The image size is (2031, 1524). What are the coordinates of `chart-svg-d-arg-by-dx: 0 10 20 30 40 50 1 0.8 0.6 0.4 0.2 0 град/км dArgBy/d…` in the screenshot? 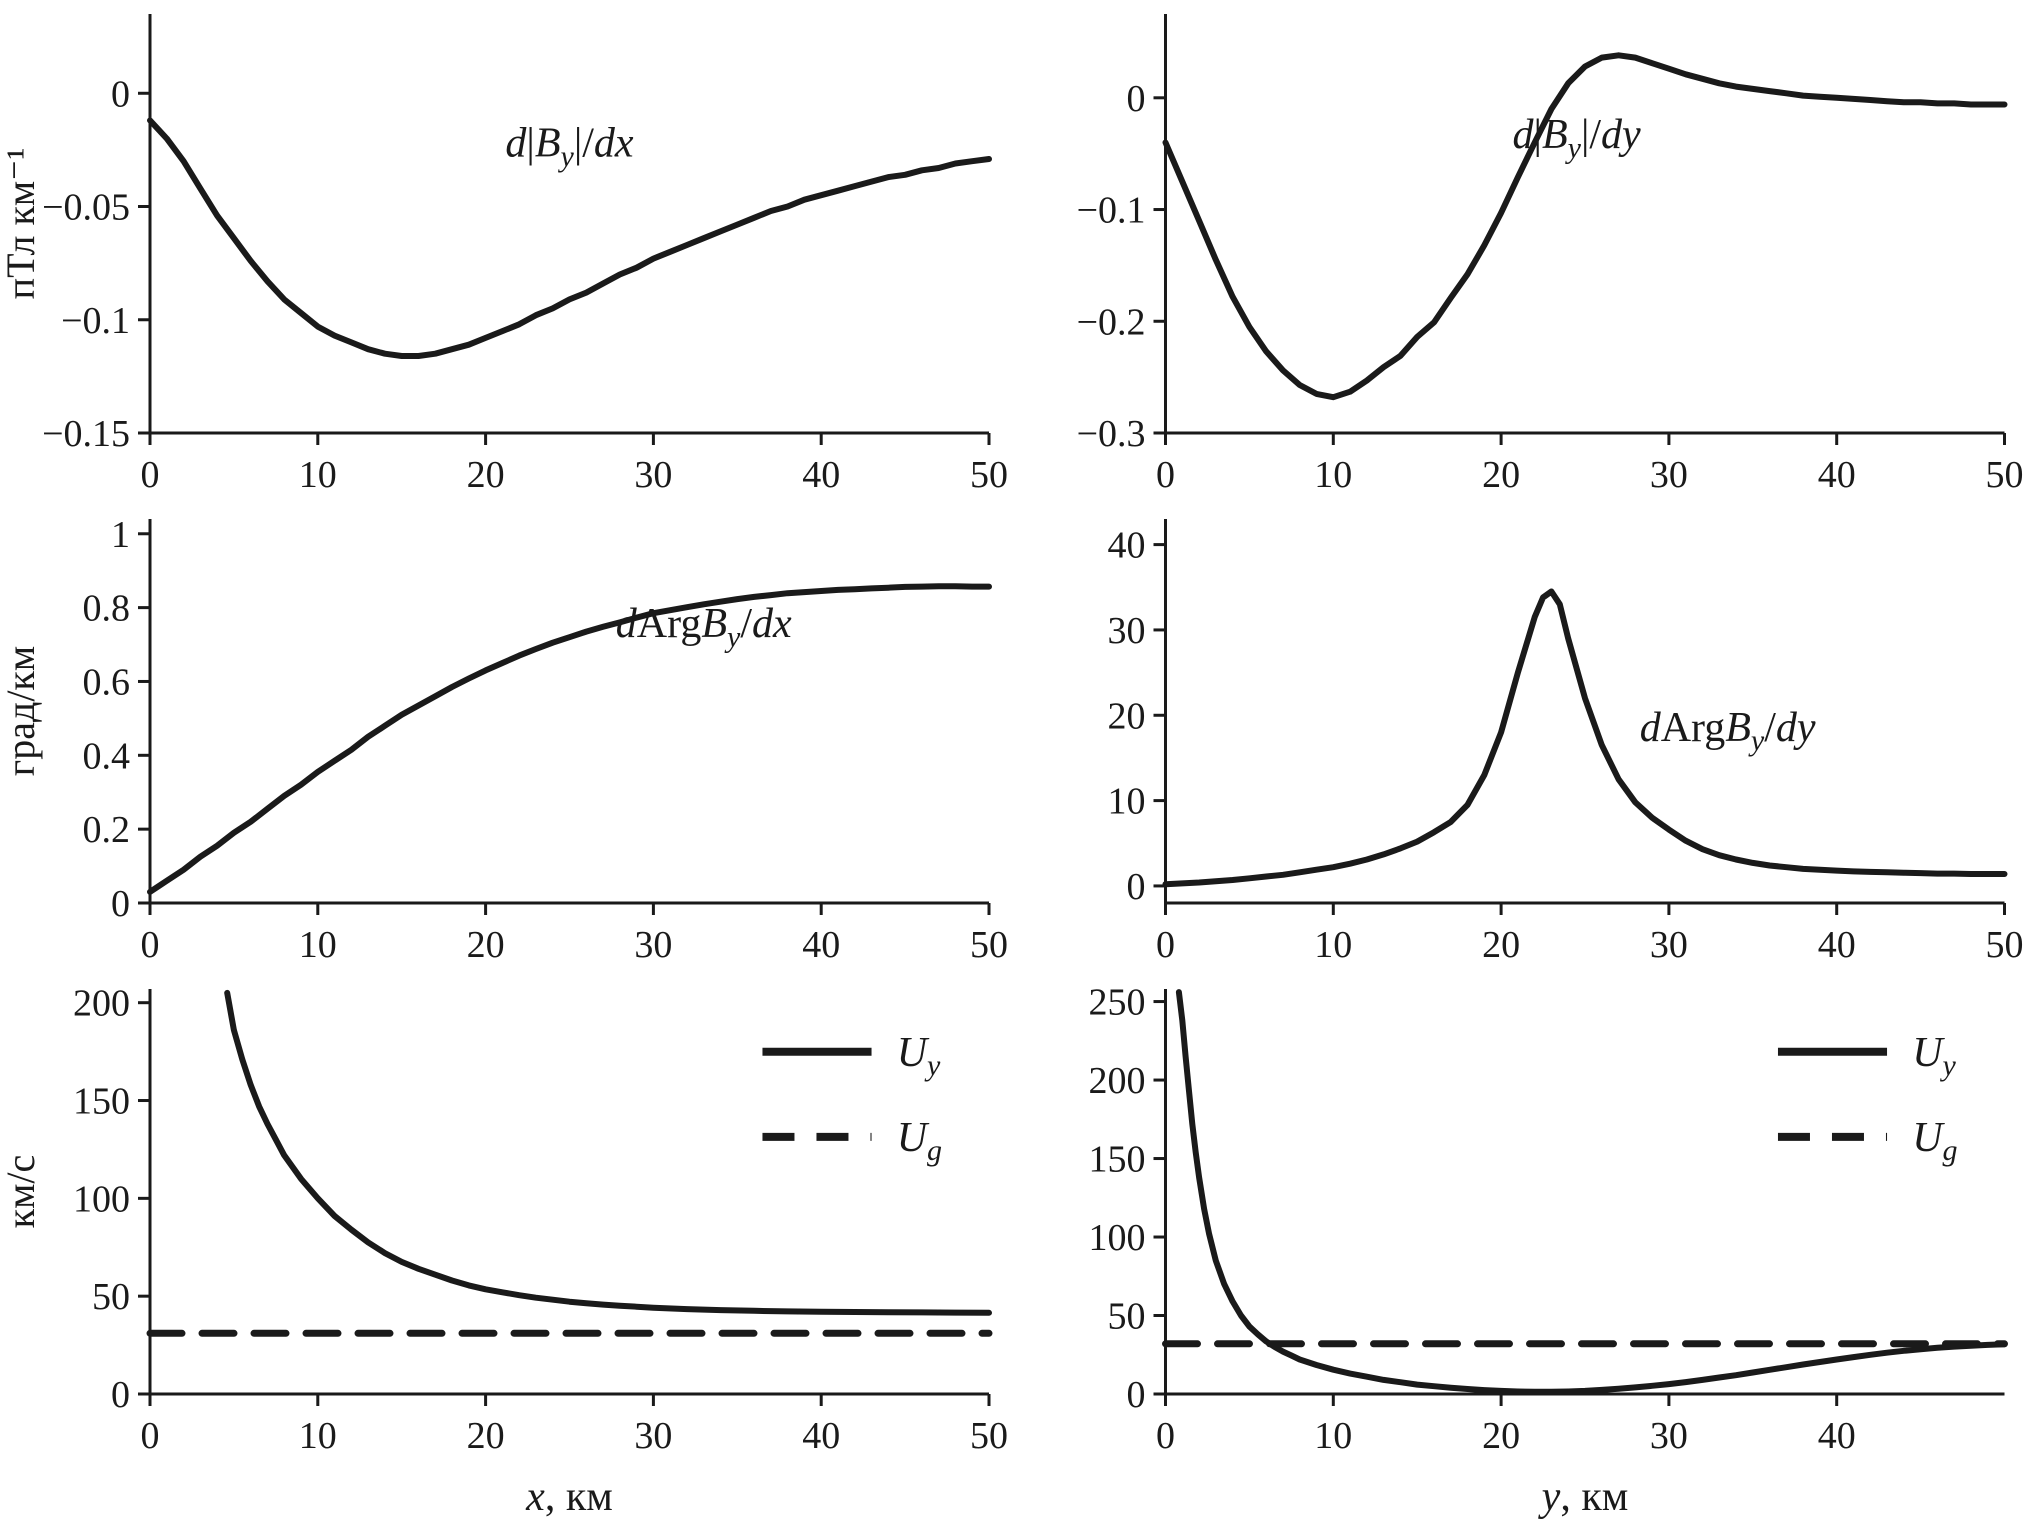 It's located at (504, 740).